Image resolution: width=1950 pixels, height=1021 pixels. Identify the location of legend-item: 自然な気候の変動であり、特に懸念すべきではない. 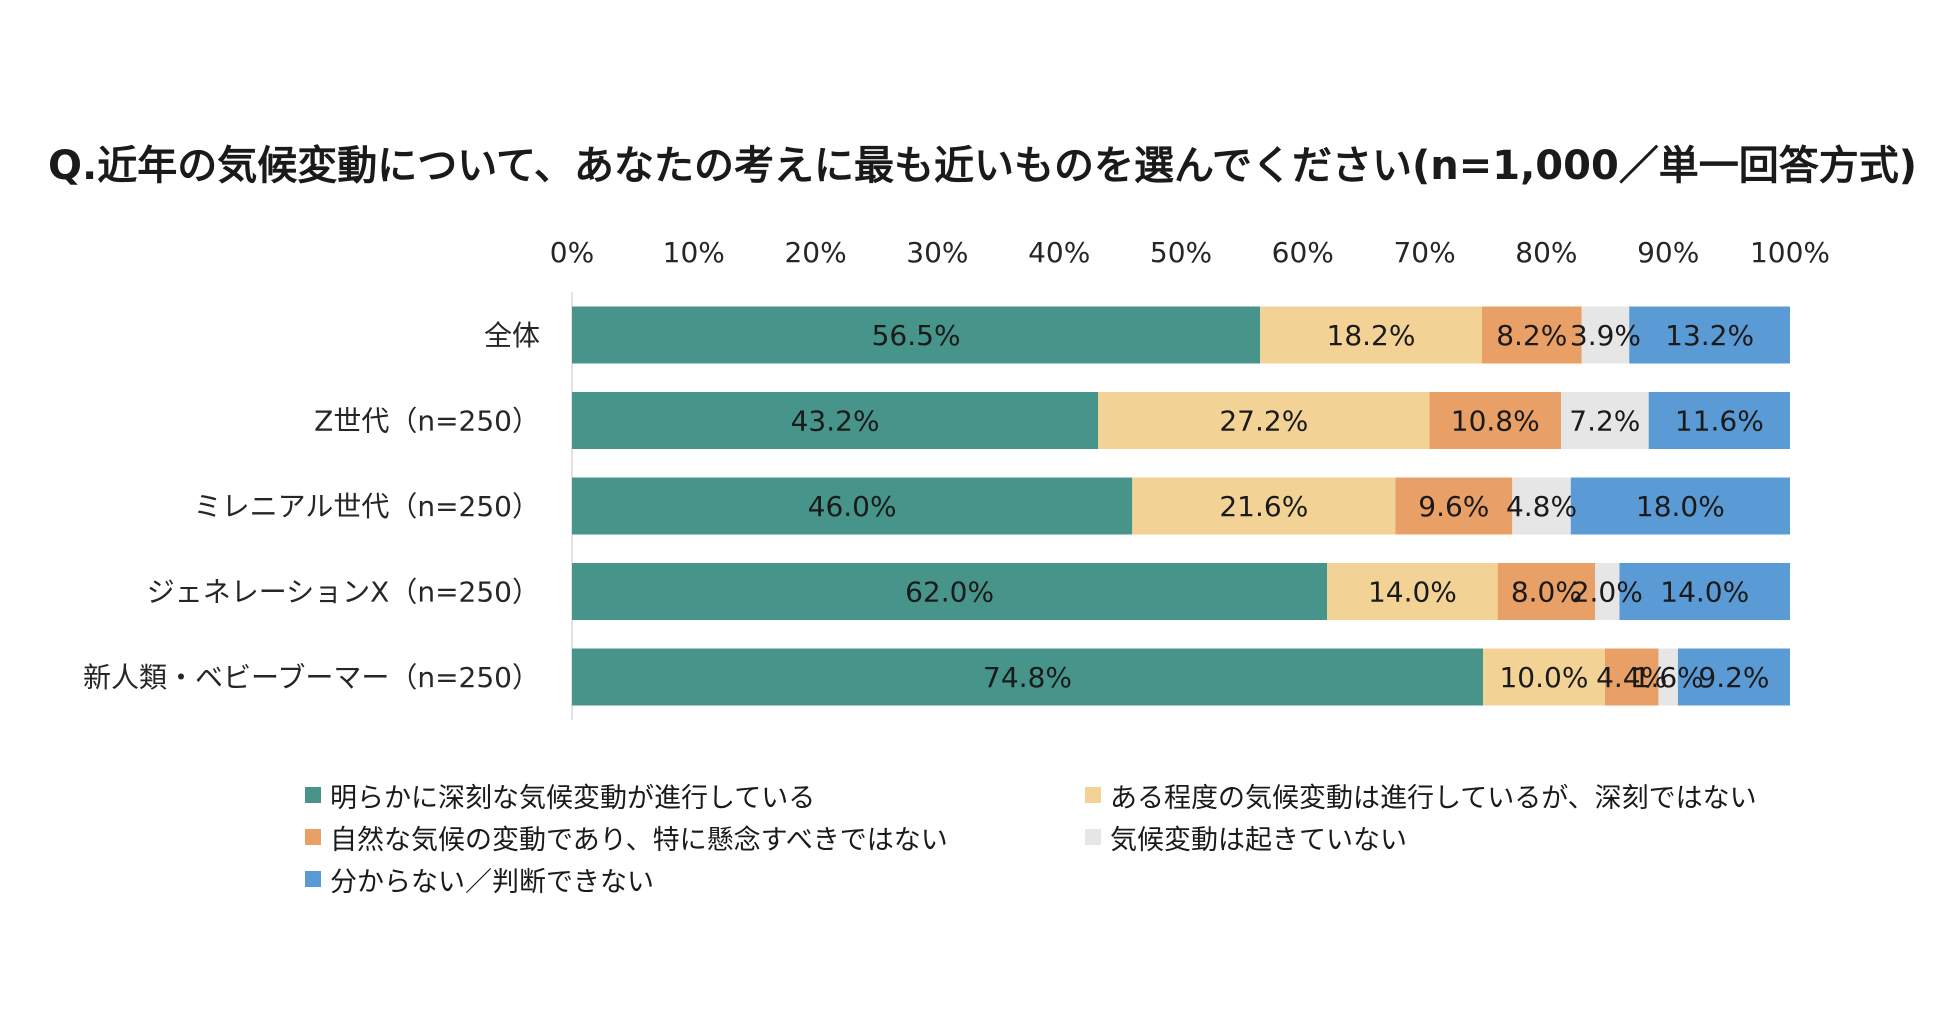
(695, 837).